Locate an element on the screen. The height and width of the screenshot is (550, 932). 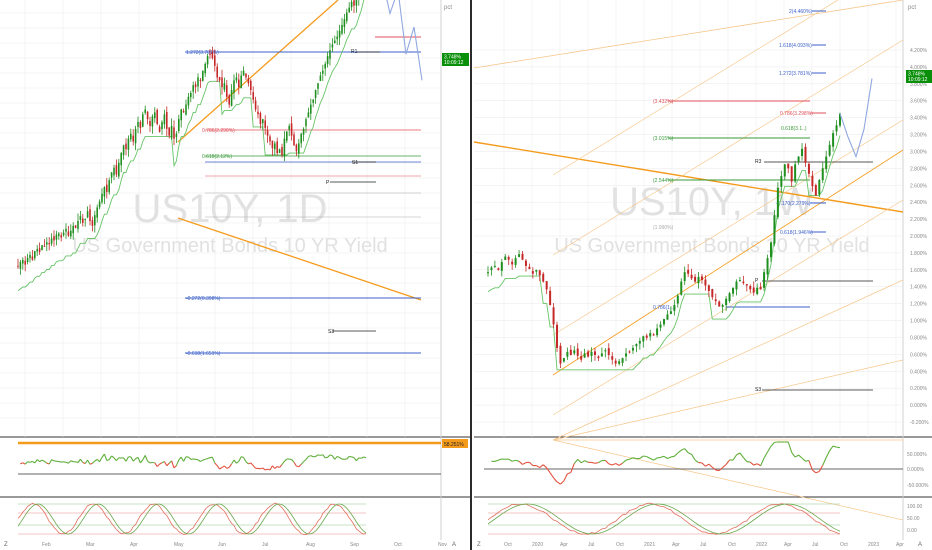
right-pitchfork-tine is located at coordinates (688, 34).